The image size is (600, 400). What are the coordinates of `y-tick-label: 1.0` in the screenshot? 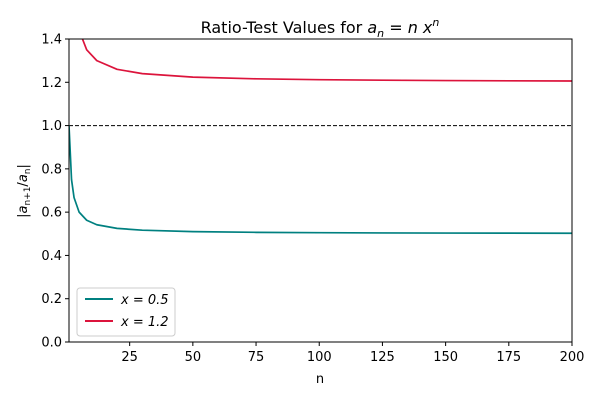 It's located at (51, 126).